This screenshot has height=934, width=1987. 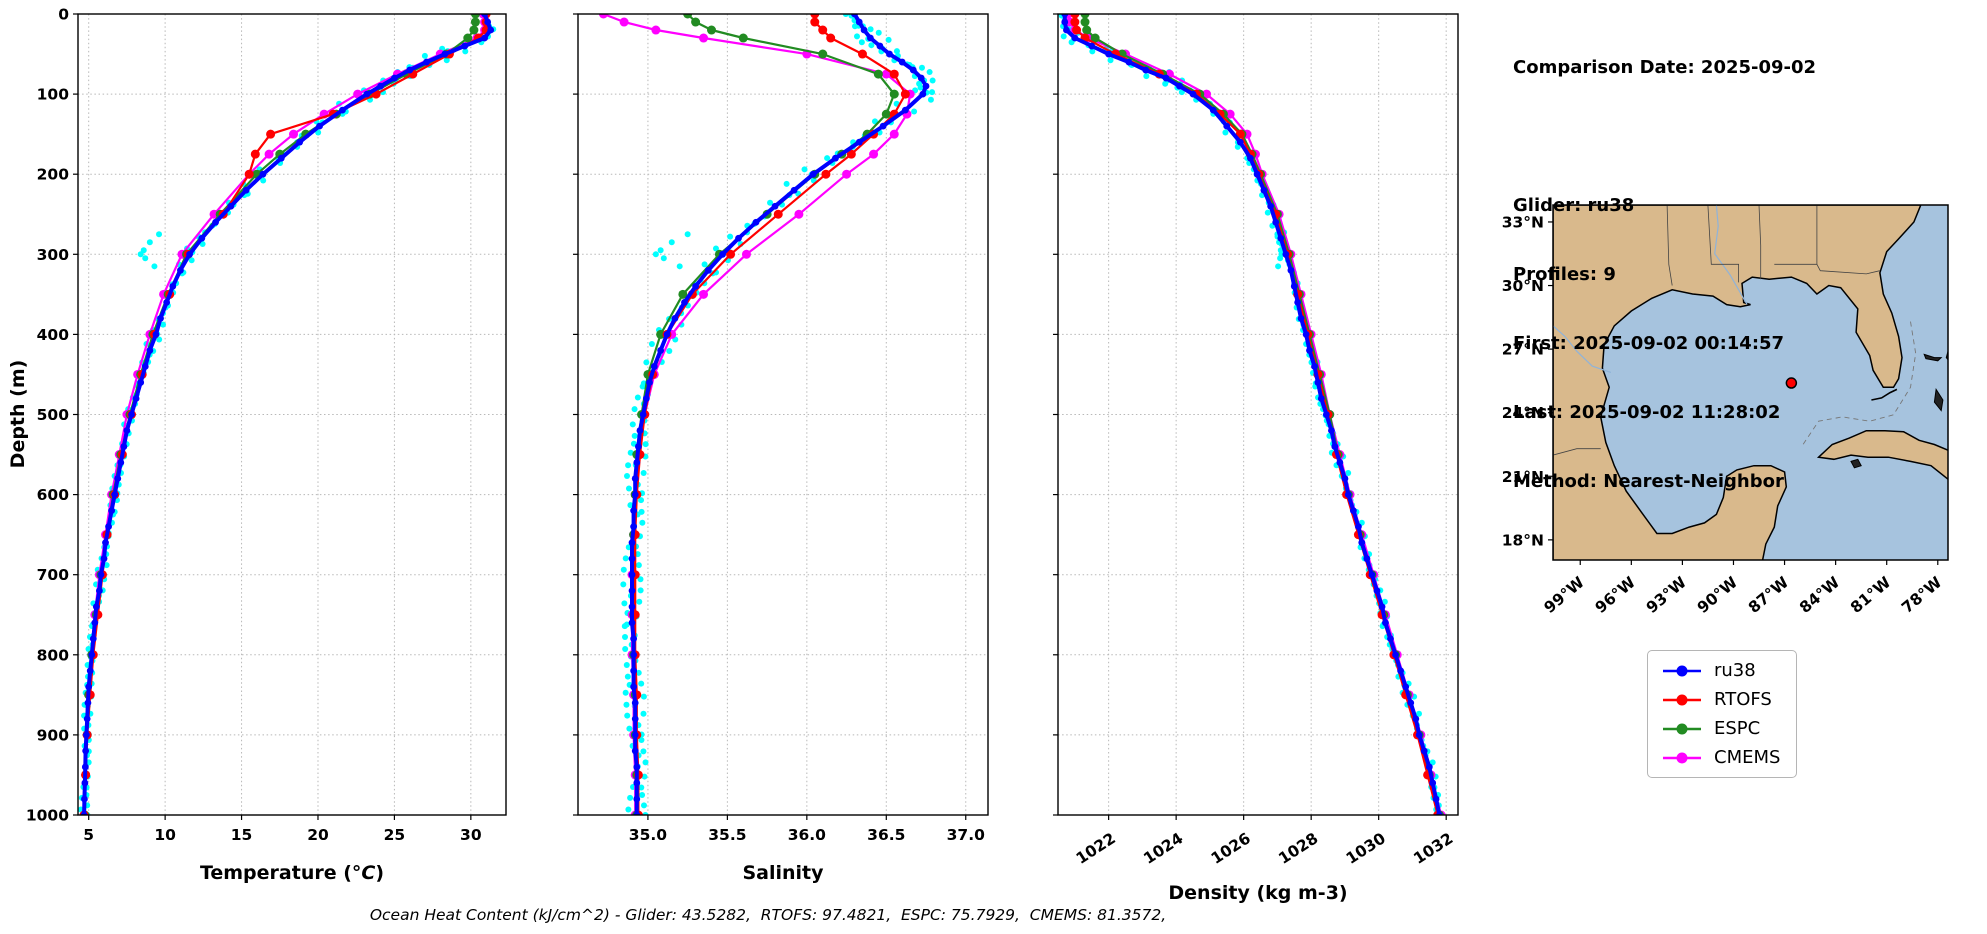 I want to click on svg-text: 0, so click(x=63, y=15).